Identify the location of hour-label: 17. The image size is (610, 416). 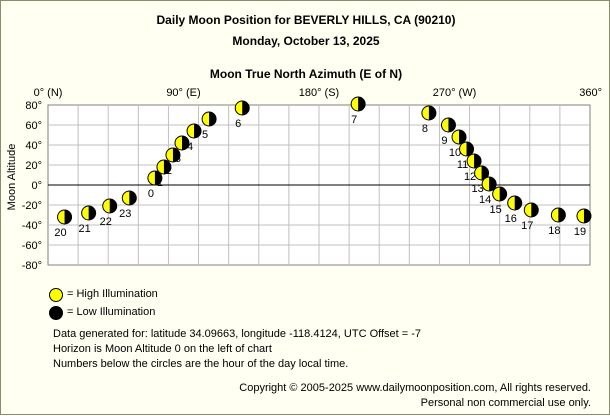
(527, 226).